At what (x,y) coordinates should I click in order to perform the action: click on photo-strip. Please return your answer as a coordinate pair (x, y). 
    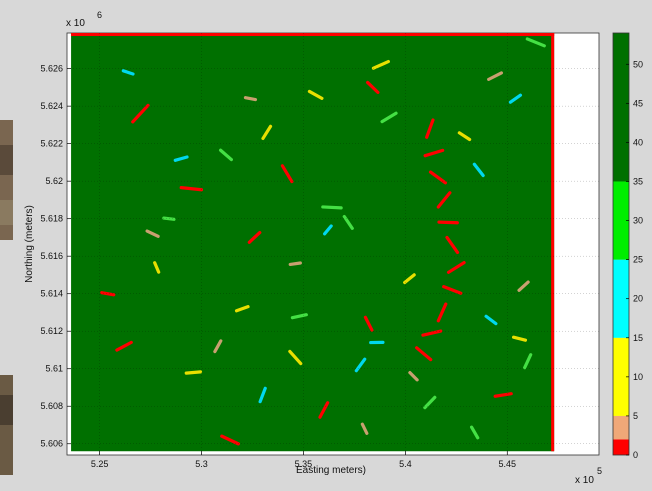
    Looking at the image, I should click on (6, 297).